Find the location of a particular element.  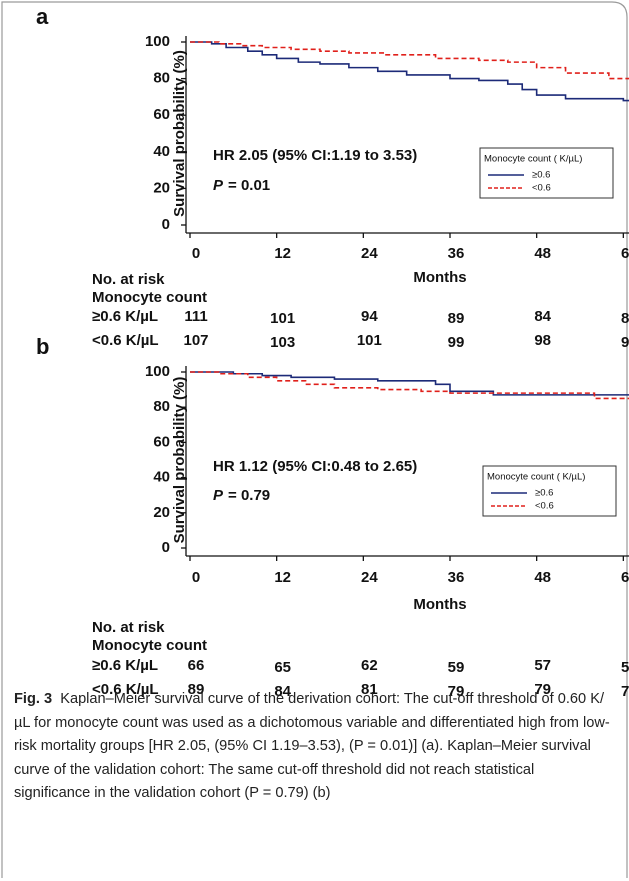

p-value: P = 0.79 is located at coordinates (241, 495).